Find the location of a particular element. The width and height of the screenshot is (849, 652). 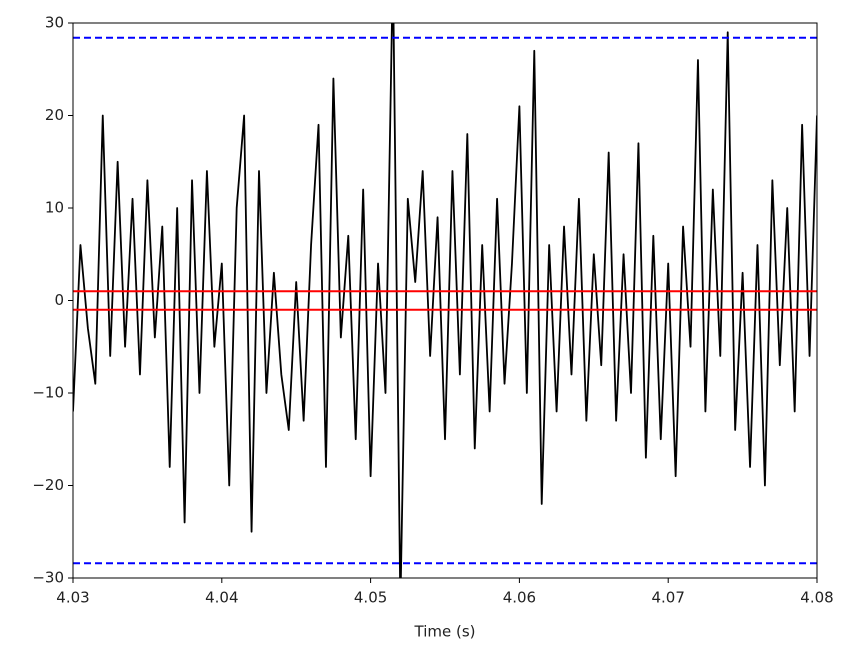

x-tick-label: 4.07 is located at coordinates (667, 598).